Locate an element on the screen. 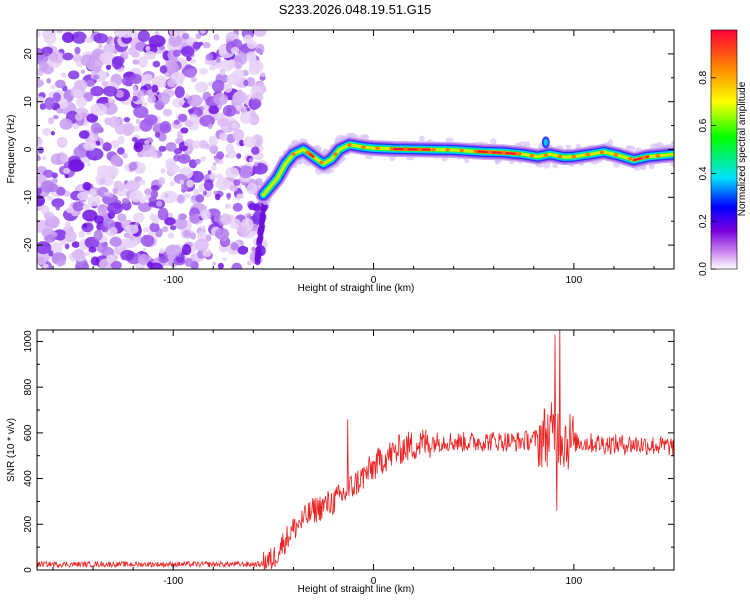 This screenshot has width=750, height=600. colorbar-tick-label: 0.0 is located at coordinates (703, 269).